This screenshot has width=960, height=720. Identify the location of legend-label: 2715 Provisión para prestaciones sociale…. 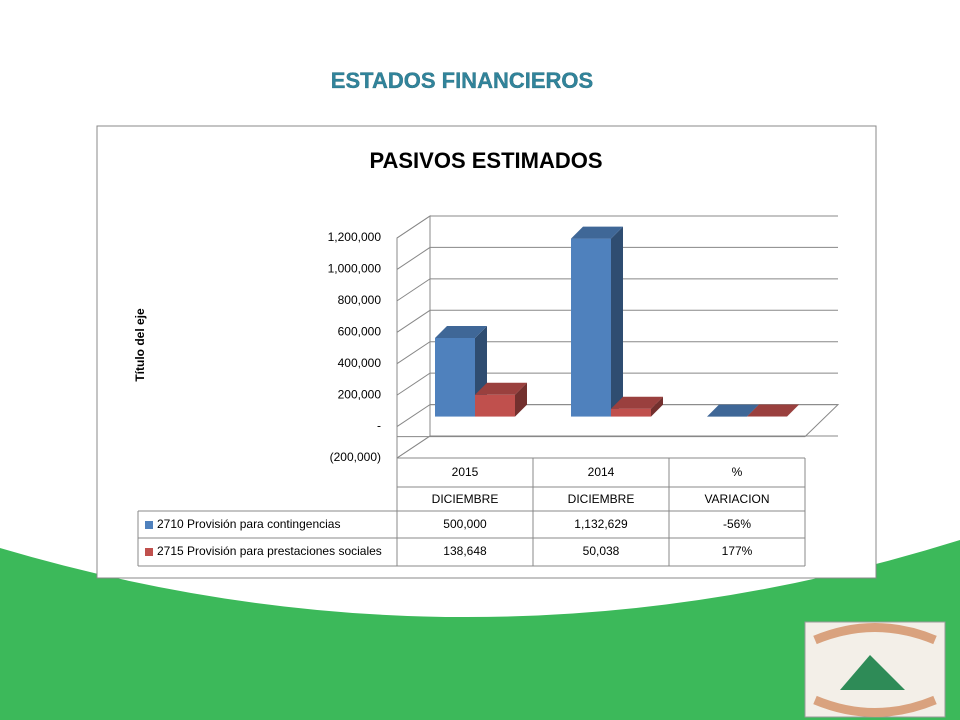
(269, 551).